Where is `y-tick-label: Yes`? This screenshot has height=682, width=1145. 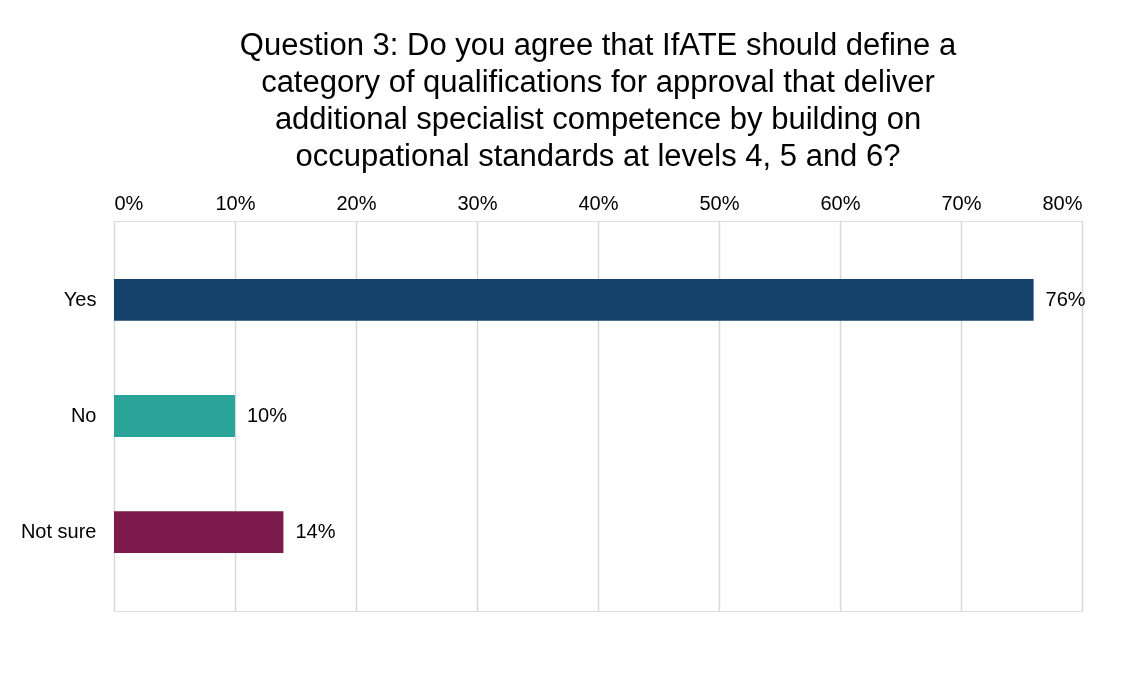 y-tick-label: Yes is located at coordinates (80, 298).